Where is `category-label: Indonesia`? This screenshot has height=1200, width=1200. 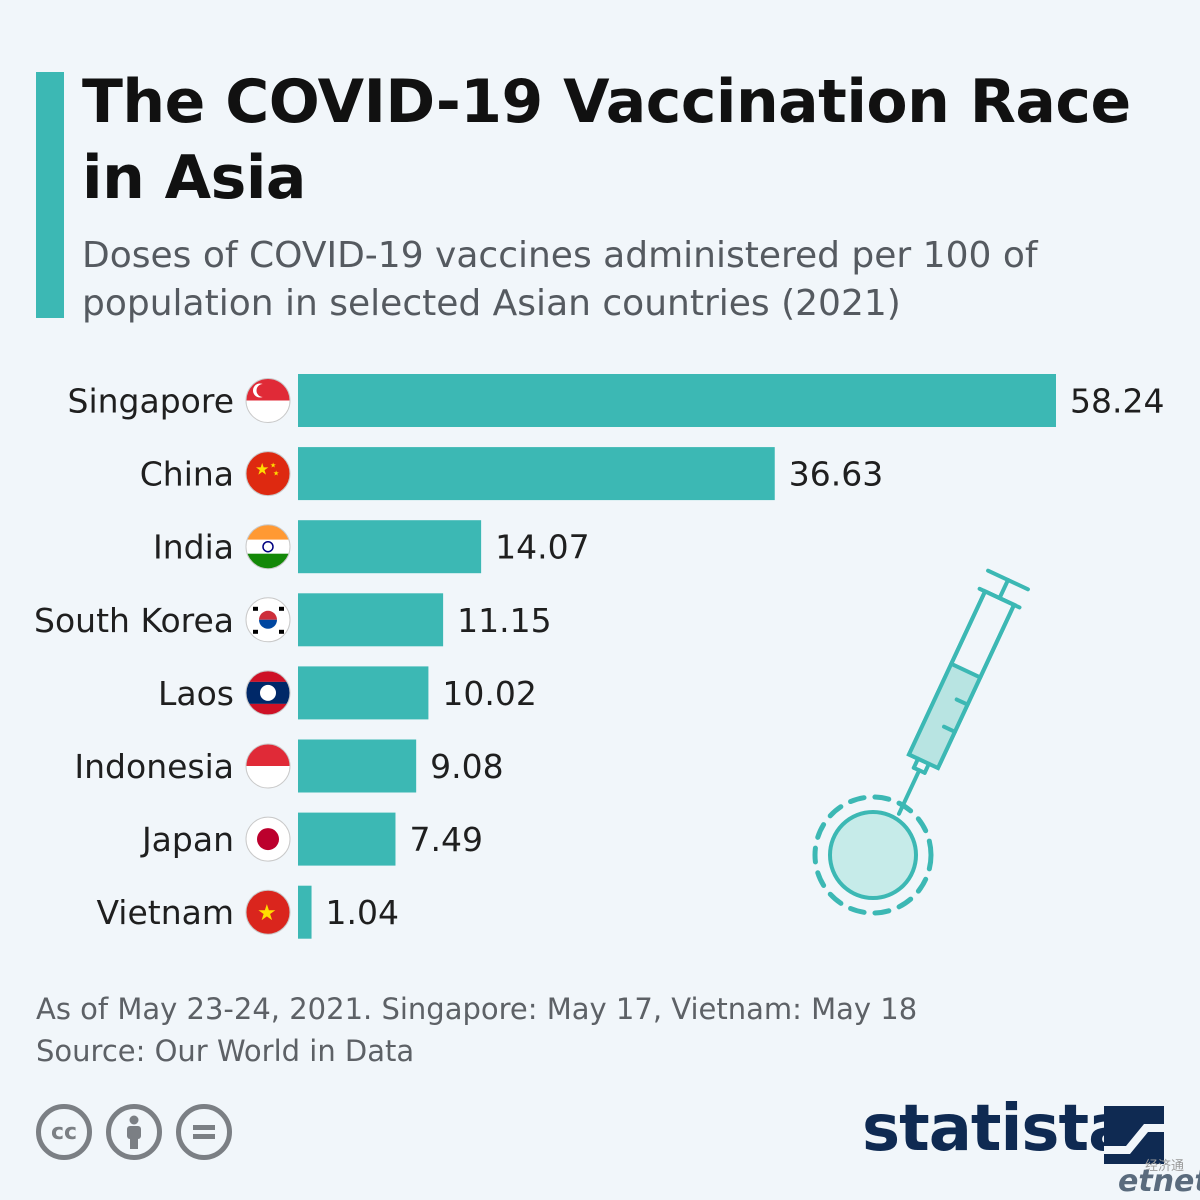
category-label: Indonesia is located at coordinates (154, 766).